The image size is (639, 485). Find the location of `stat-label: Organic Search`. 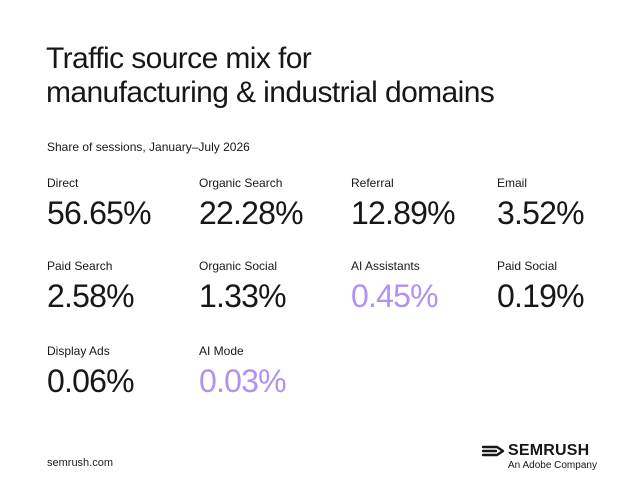

stat-label: Organic Search is located at coordinates (241, 183).